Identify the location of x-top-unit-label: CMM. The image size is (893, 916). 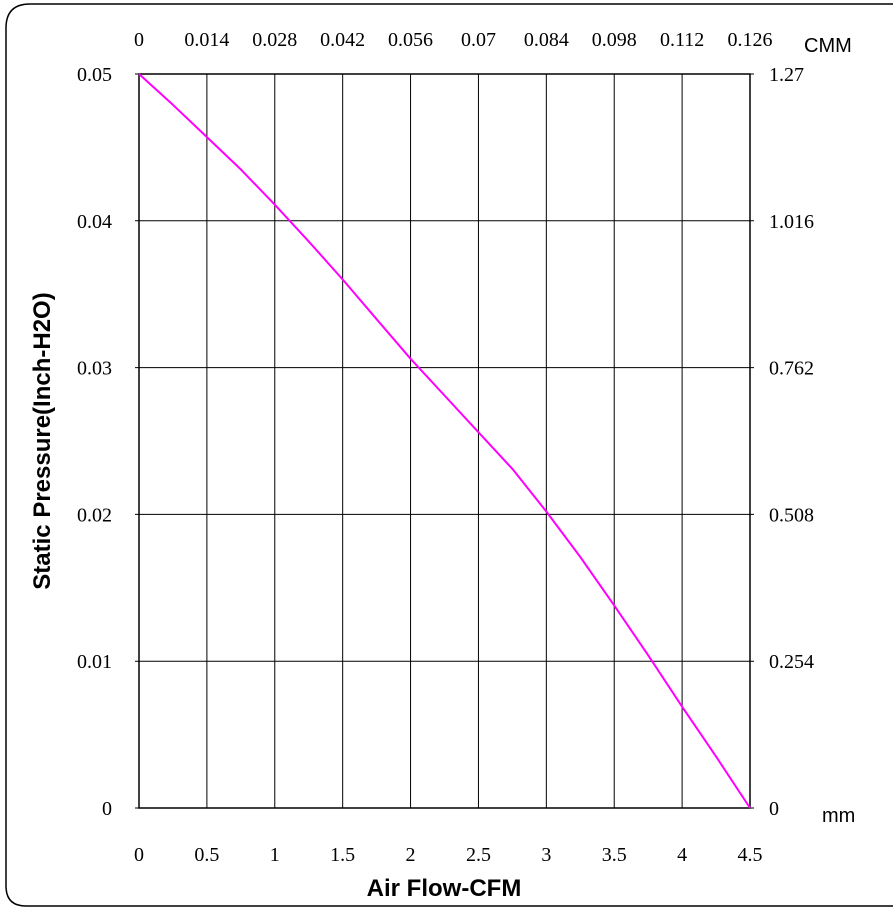
(828, 46).